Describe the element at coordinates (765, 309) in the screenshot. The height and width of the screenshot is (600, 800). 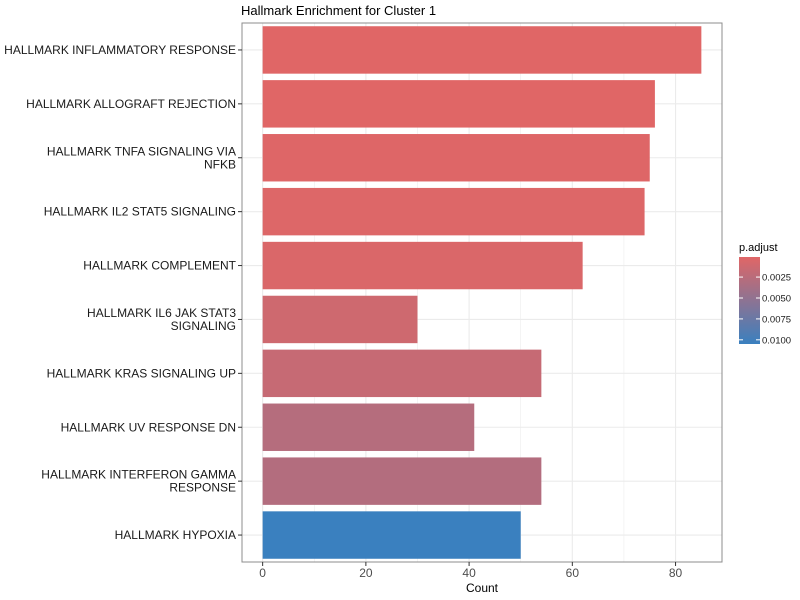
I see `legend-ticks: 0.0025 0.0050 0.0075 0.0100` at that location.